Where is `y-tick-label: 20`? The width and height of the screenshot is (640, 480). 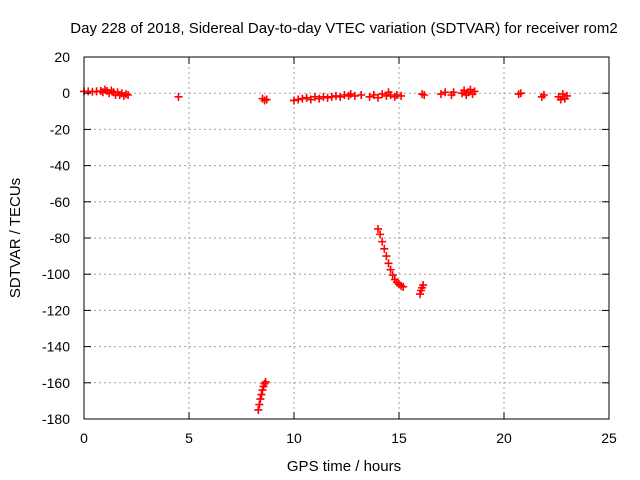 y-tick-label: 20 is located at coordinates (62, 57).